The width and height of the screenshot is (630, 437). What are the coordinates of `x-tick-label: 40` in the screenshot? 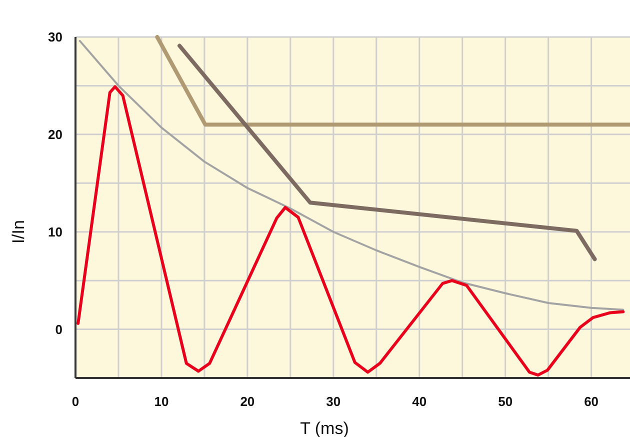 It's located at (419, 401).